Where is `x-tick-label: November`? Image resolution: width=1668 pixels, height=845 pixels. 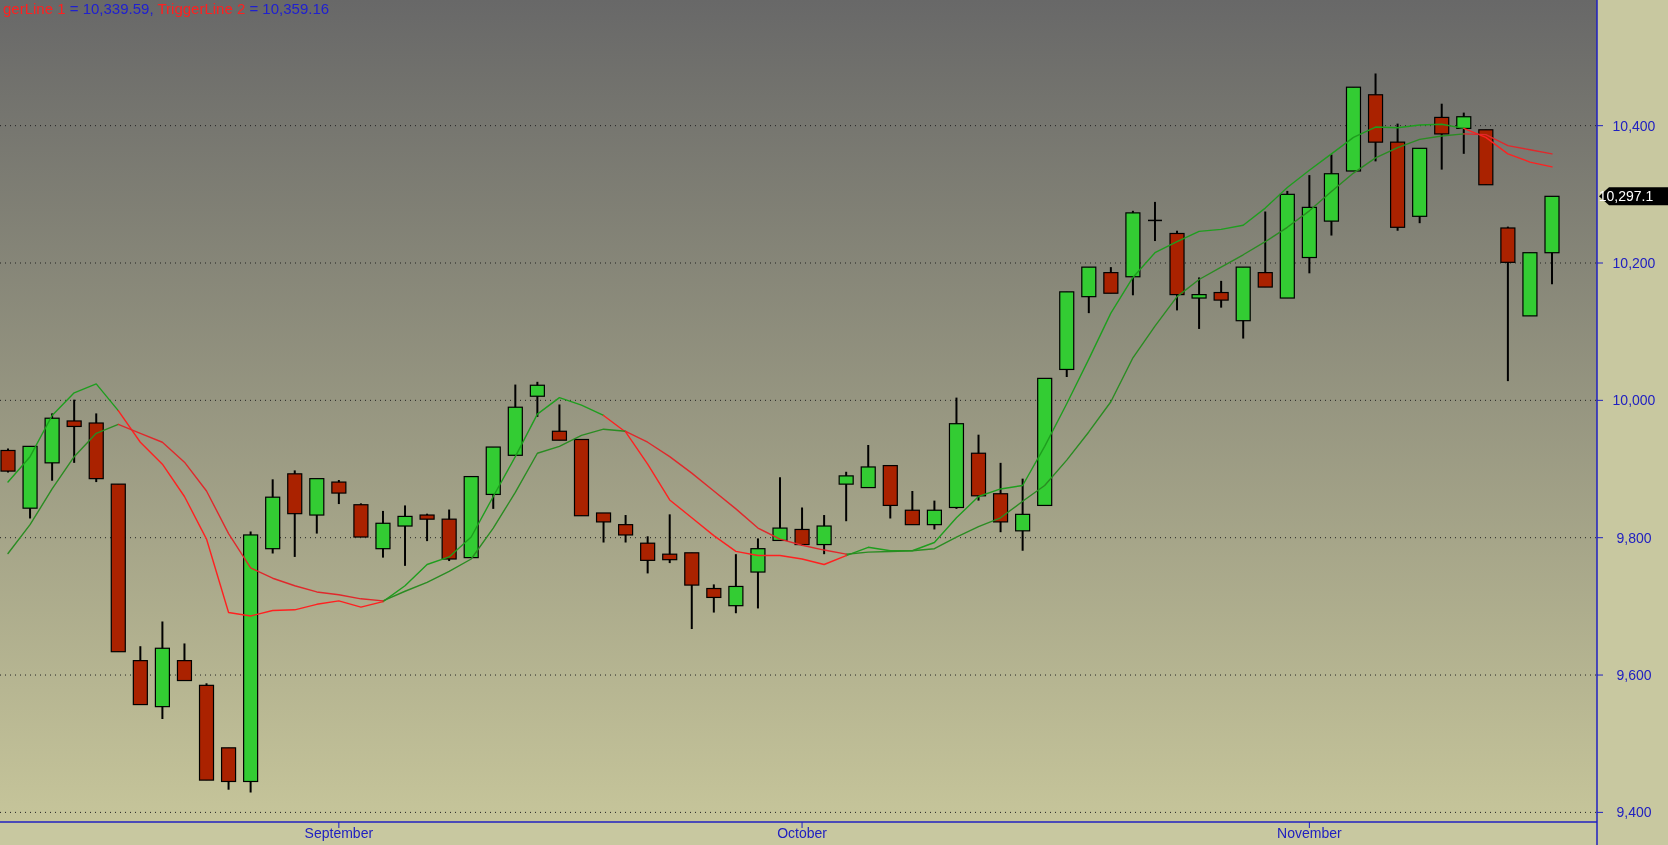 x-tick-label: November is located at coordinates (1309, 833).